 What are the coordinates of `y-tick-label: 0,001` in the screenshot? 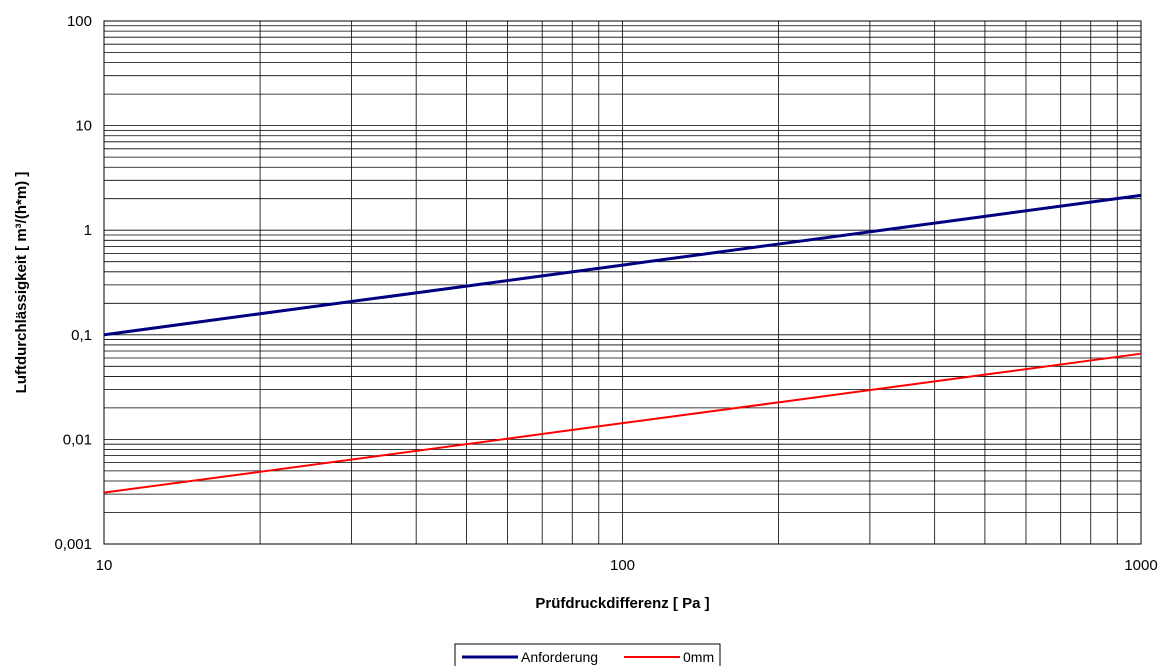 It's located at (73, 544).